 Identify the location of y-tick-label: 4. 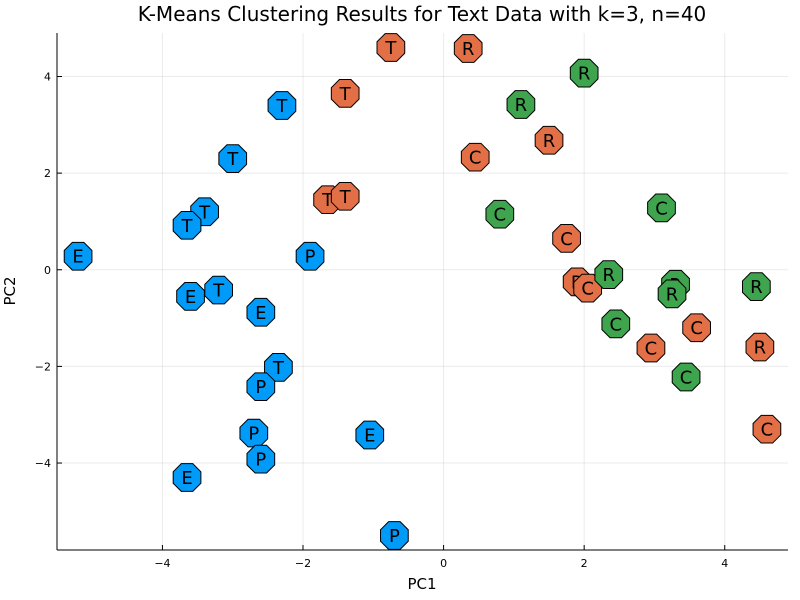
(47, 76).